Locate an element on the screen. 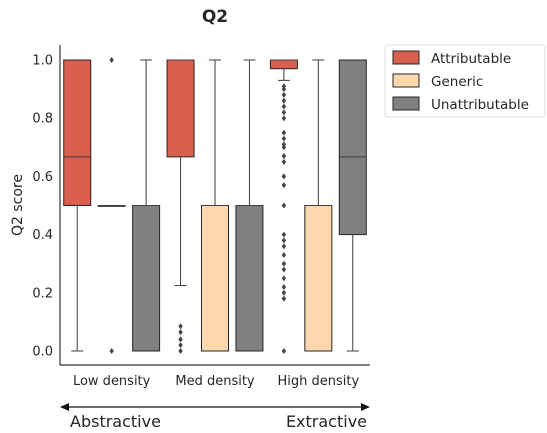 The width and height of the screenshot is (547, 433). legend: Attributable Generic Unattributable is located at coordinates (465, 81).